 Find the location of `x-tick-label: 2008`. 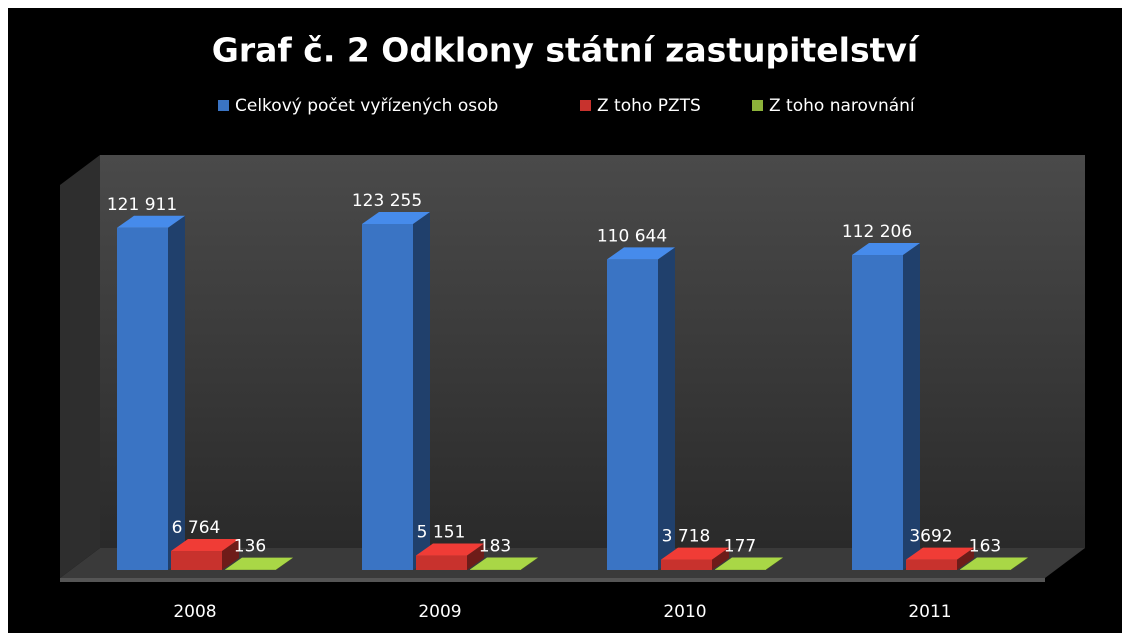

x-tick-label: 2008 is located at coordinates (194, 612).